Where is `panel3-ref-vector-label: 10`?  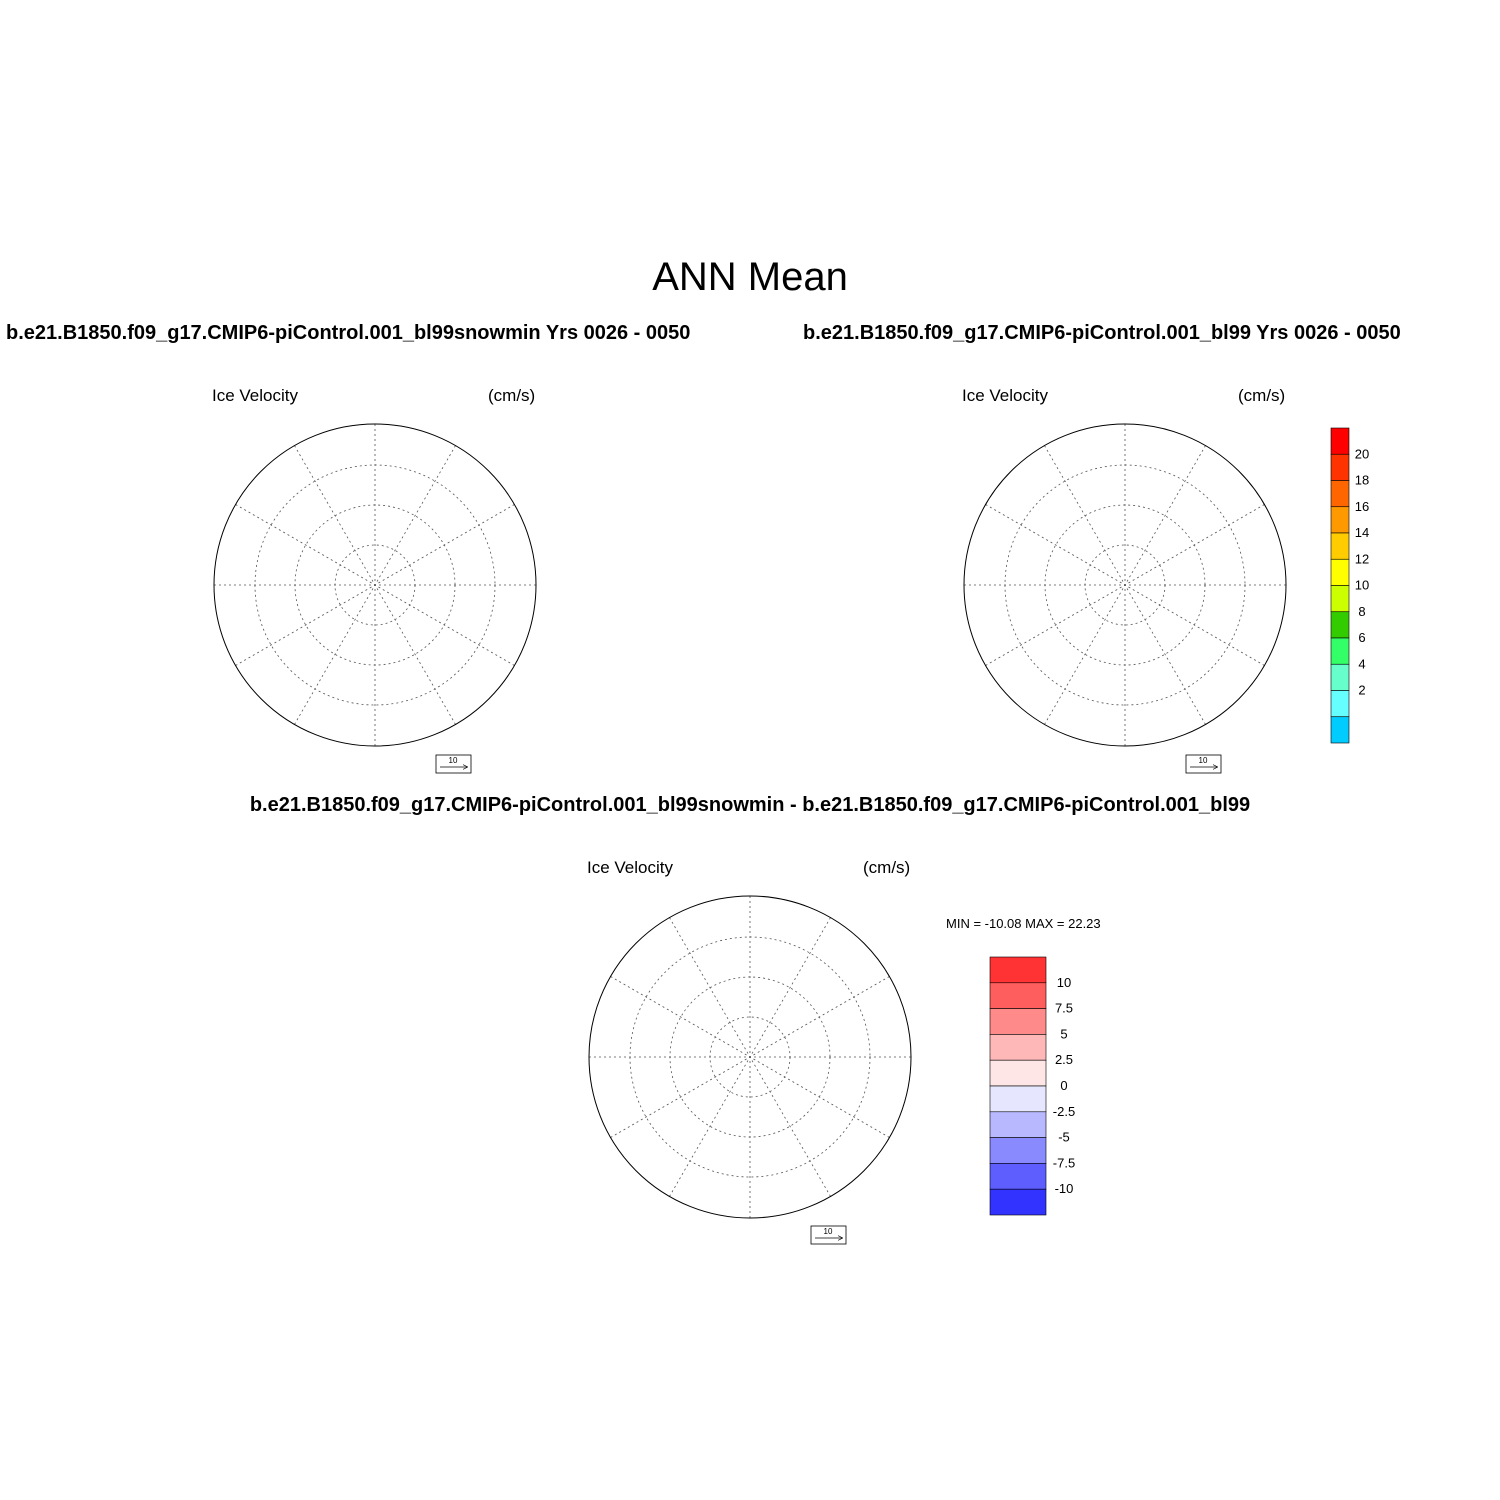
panel3-ref-vector-label: 10 is located at coordinates (828, 1231).